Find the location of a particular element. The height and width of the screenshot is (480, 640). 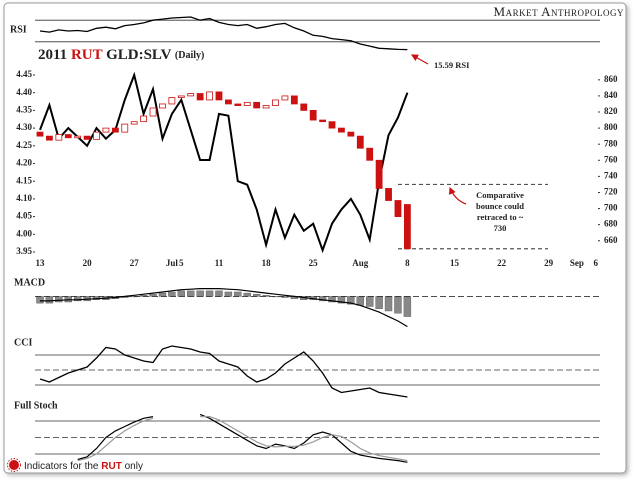

y-tick-label: 4.35 is located at coordinates (24, 109).